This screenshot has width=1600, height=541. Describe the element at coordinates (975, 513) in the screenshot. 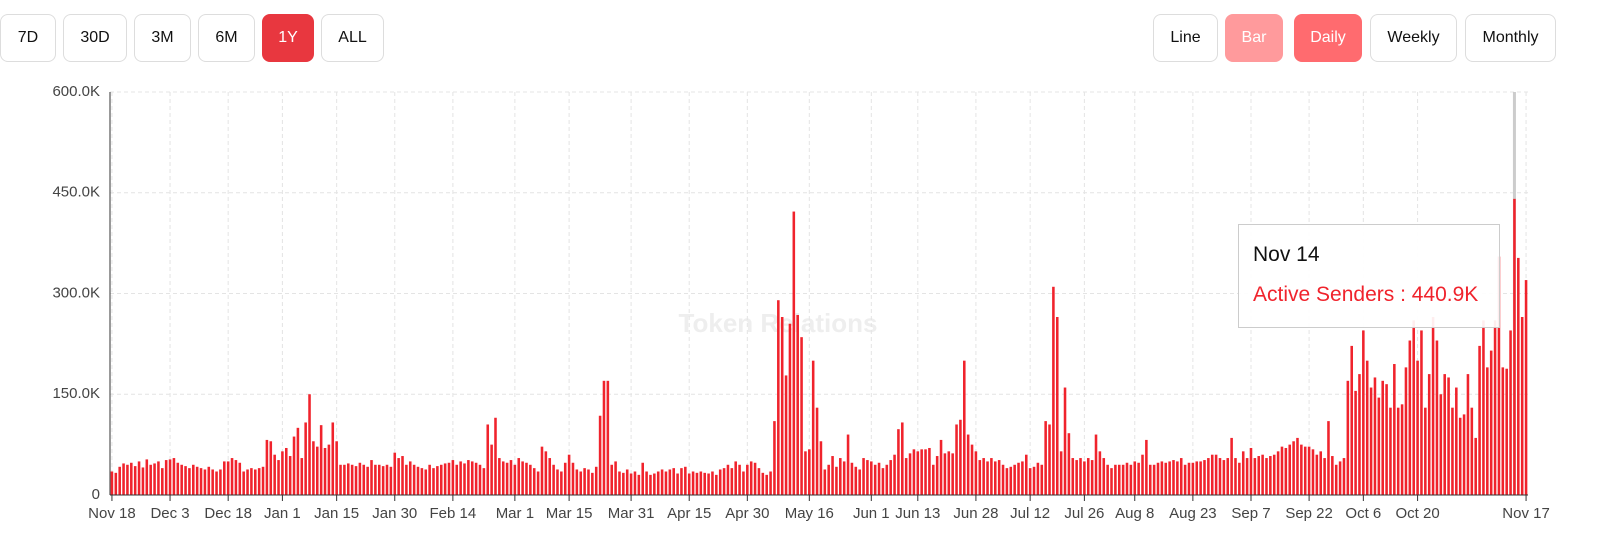

I see `x-tick-label: Jun 28` at that location.